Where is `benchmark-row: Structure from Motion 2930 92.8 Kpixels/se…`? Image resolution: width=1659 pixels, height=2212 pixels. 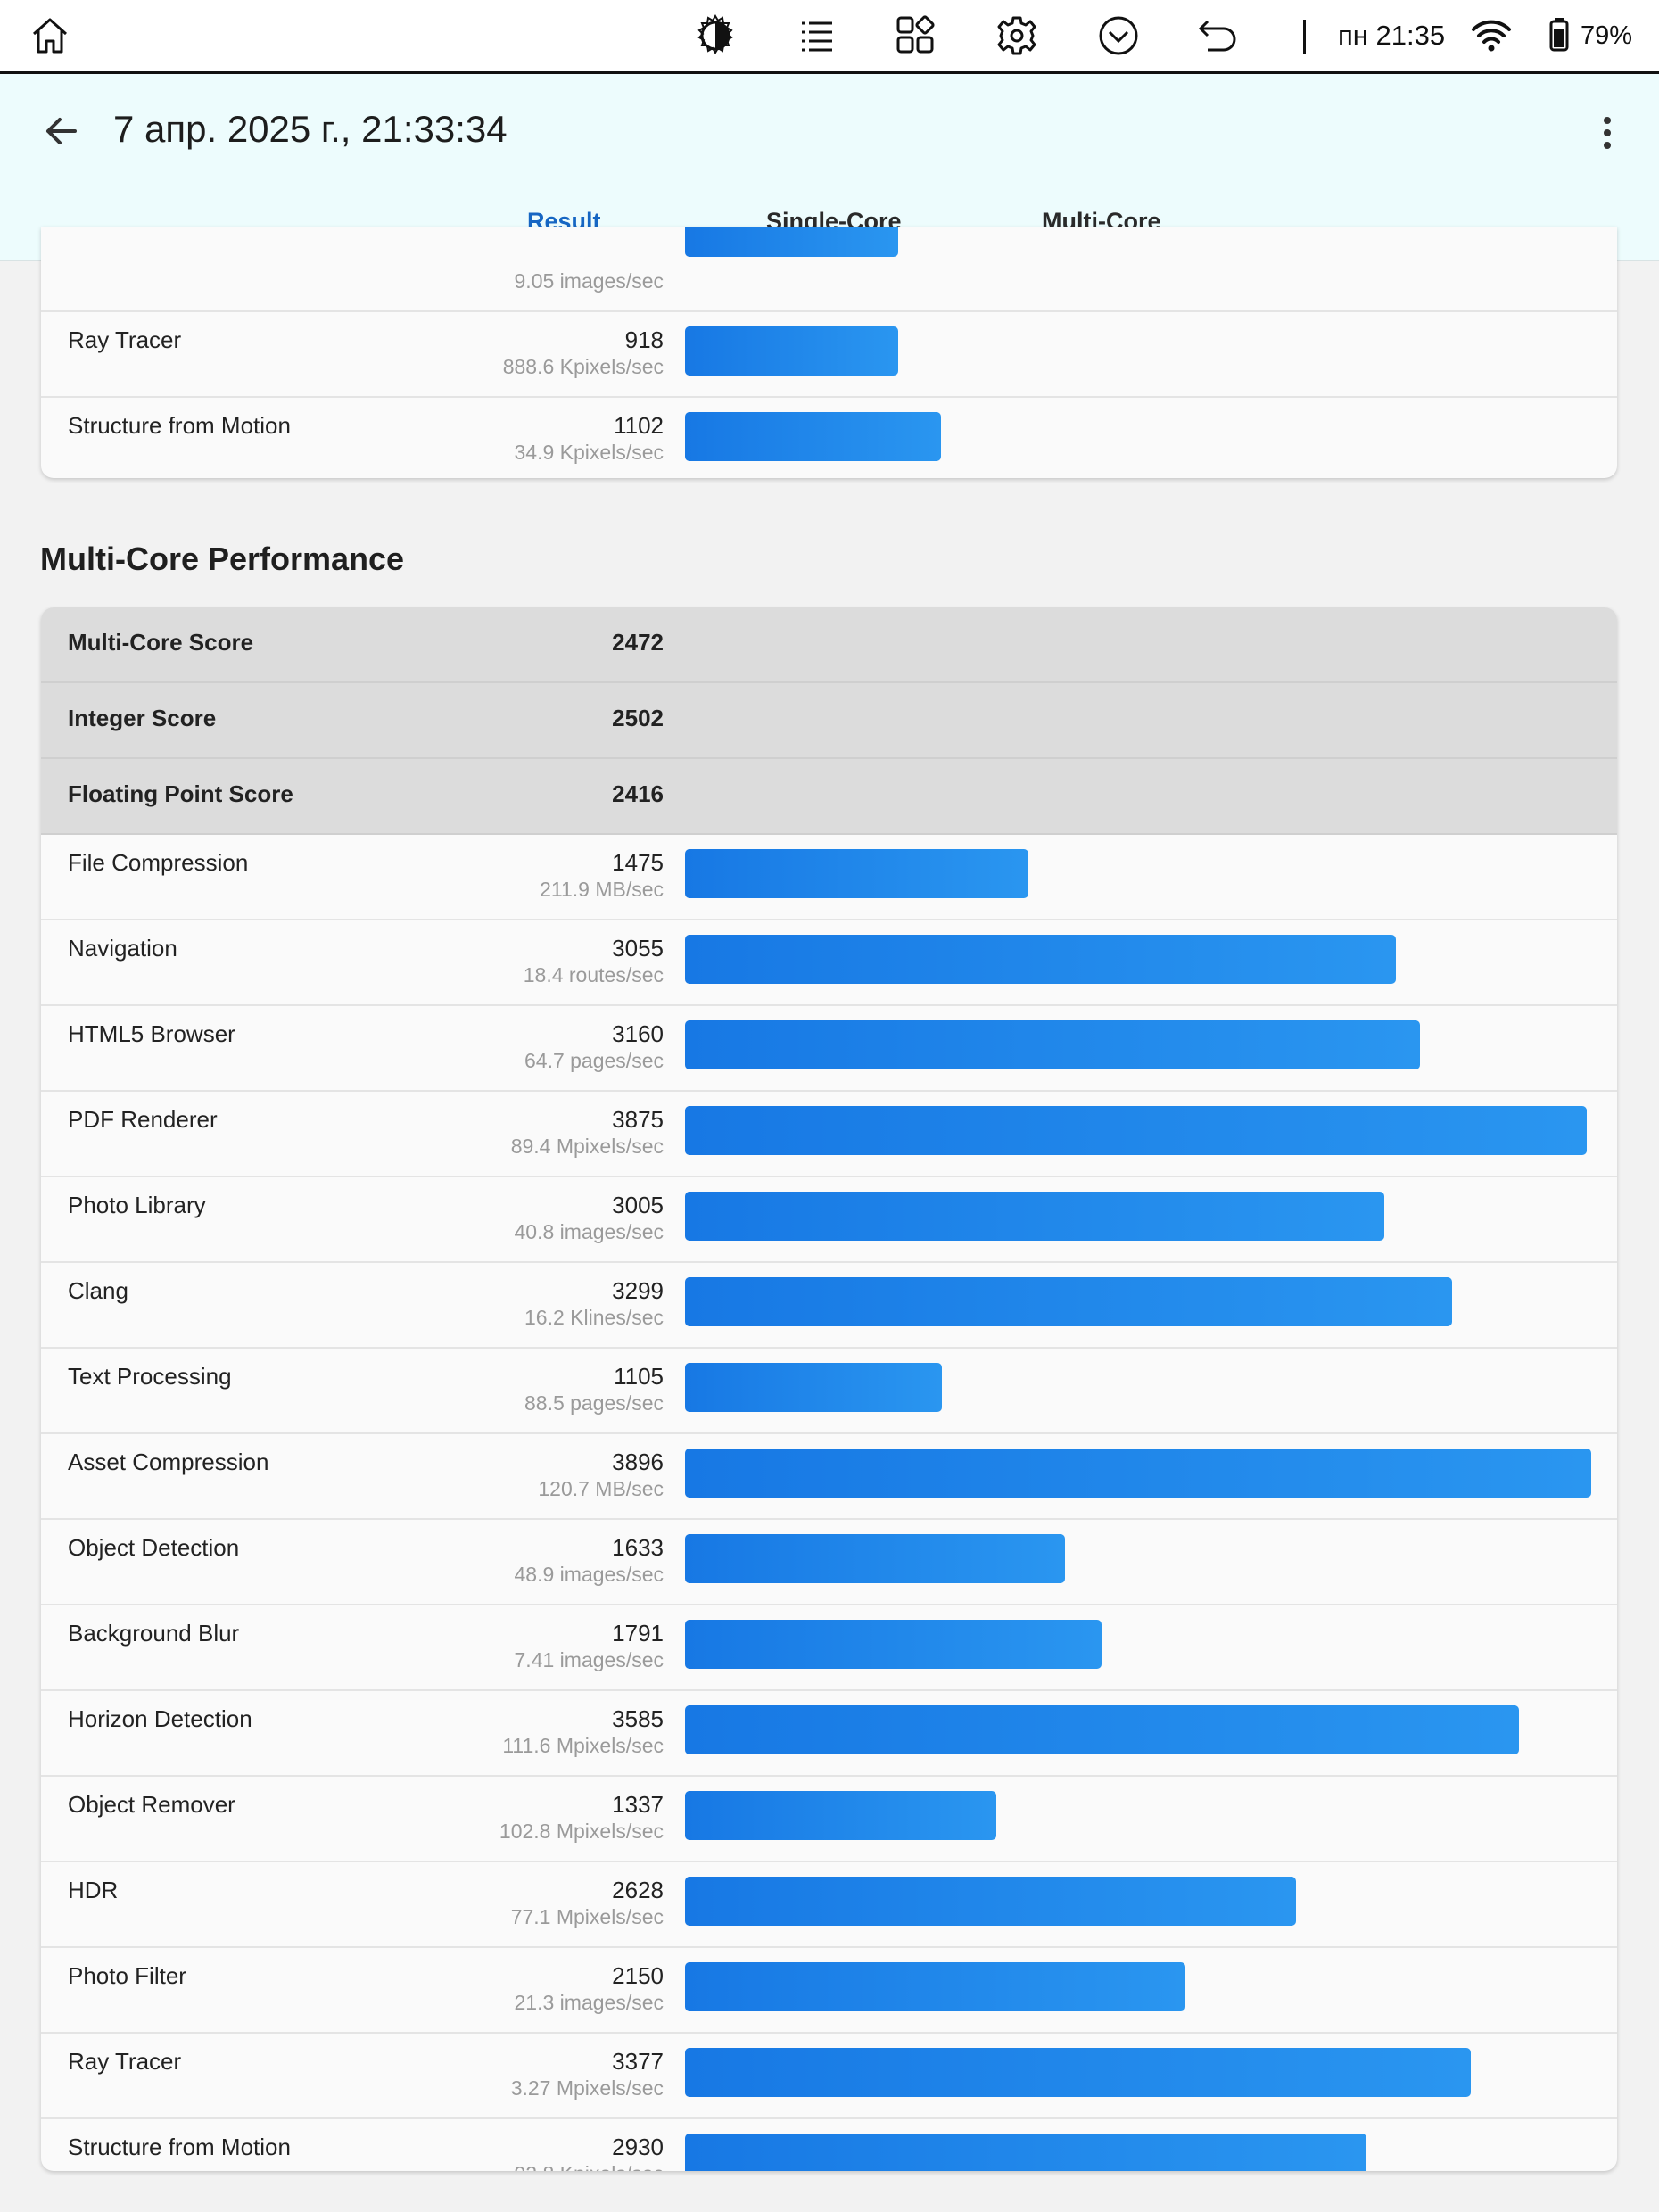 benchmark-row: Structure from Motion 2930 92.8 Kpixels/se… is located at coordinates (829, 2145).